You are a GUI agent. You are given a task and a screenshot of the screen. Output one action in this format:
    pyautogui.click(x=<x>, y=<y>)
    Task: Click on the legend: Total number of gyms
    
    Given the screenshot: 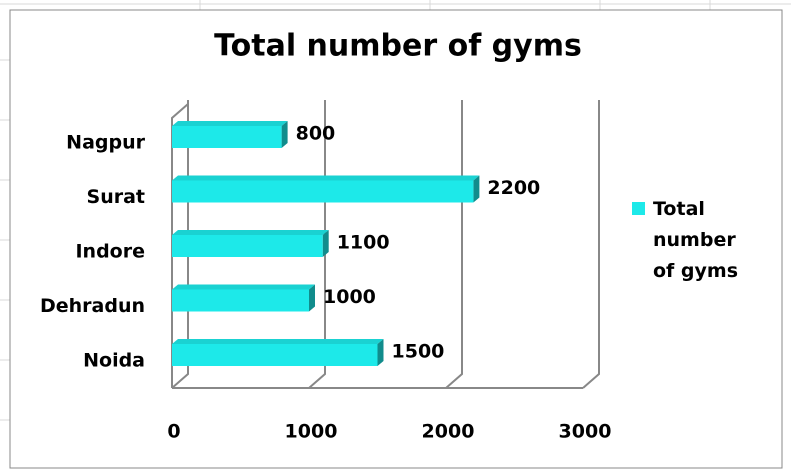 What is the action you would take?
    pyautogui.click(x=697, y=240)
    